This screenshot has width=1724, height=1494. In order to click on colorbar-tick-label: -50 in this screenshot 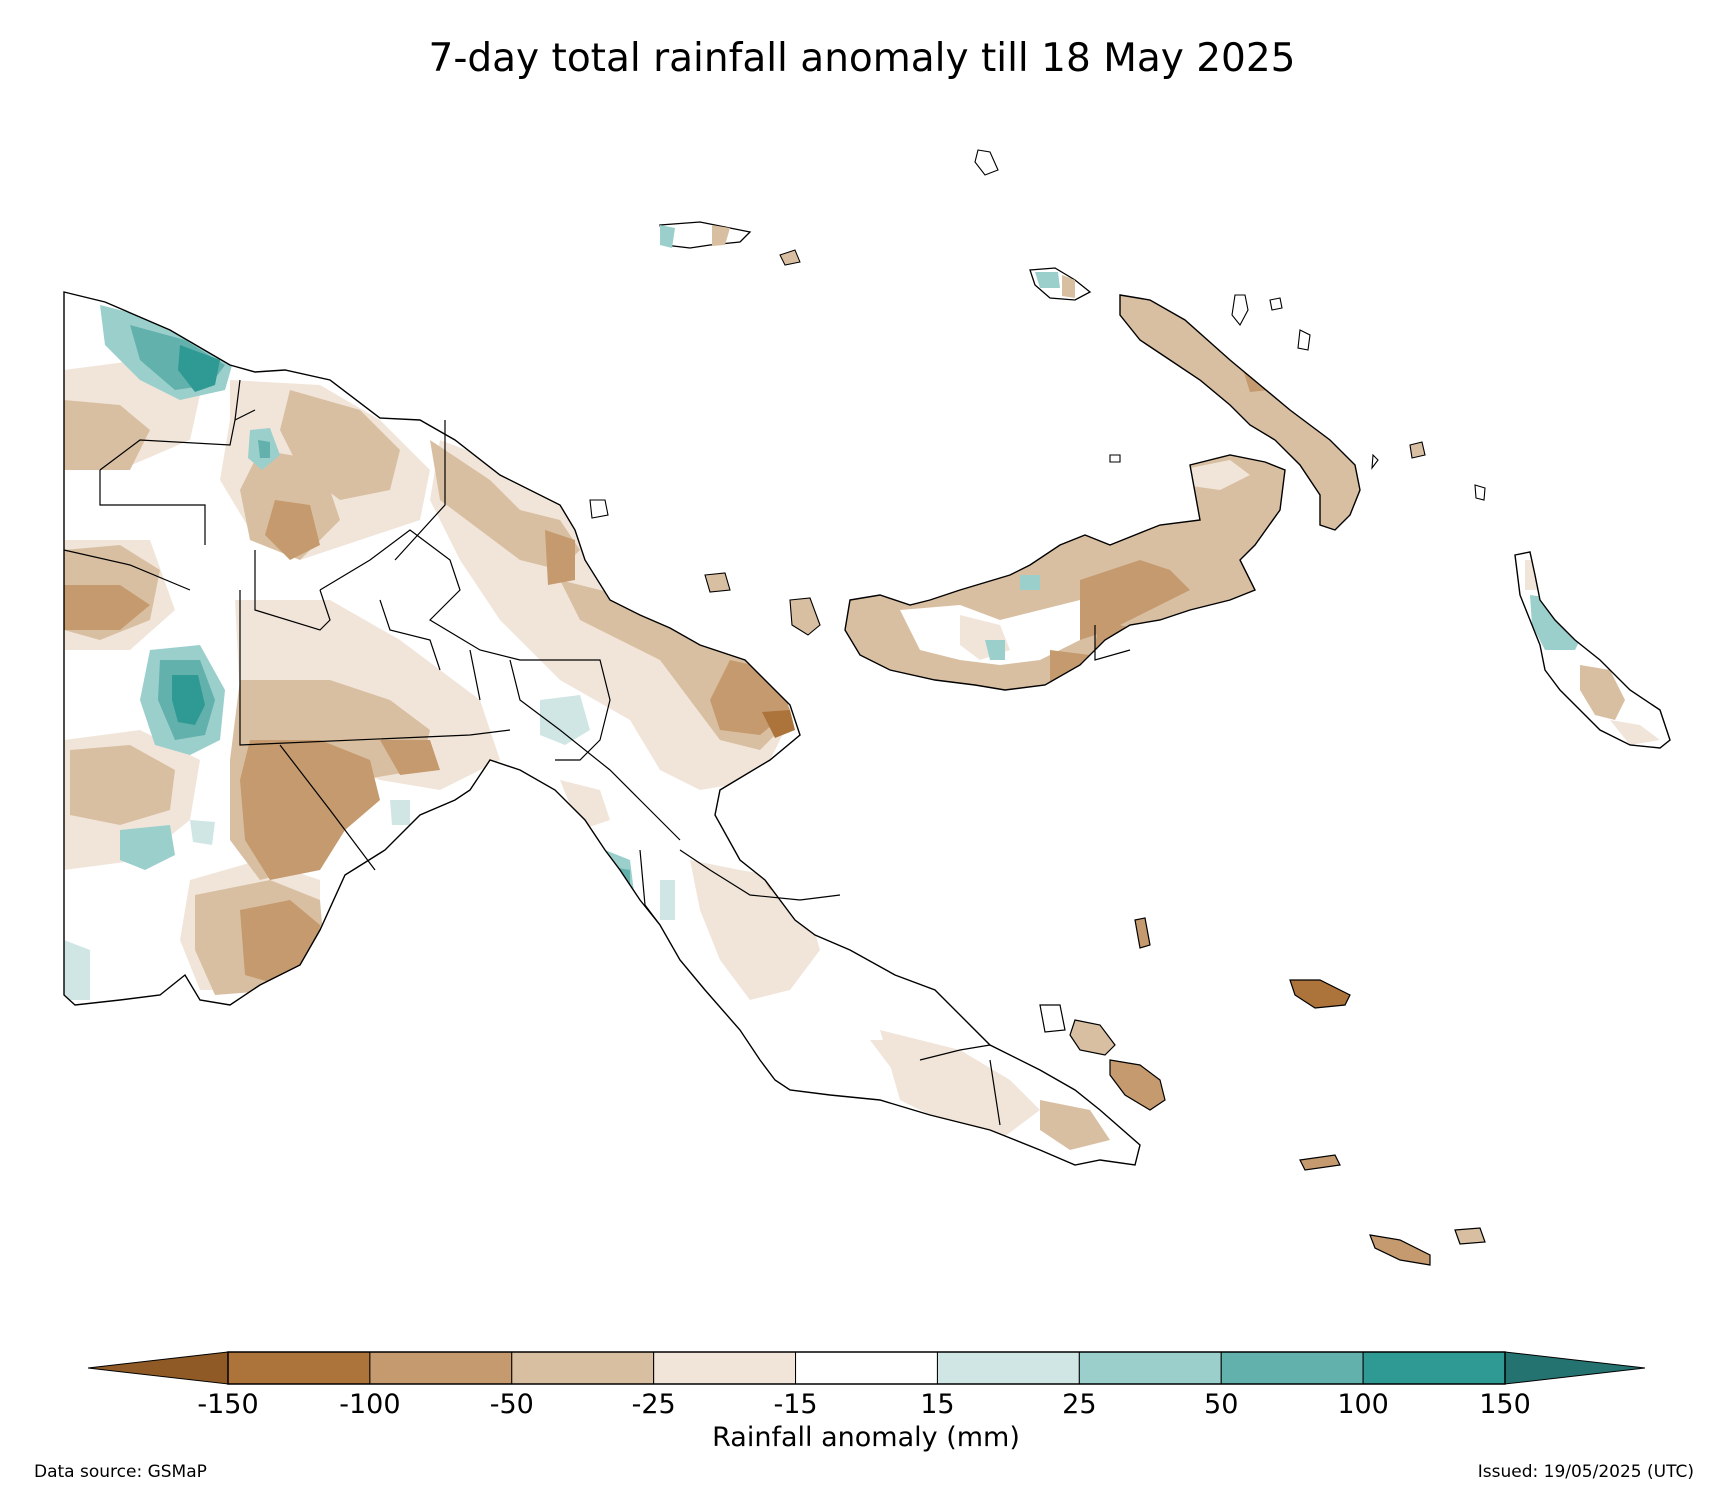, I will do `click(512, 1404)`.